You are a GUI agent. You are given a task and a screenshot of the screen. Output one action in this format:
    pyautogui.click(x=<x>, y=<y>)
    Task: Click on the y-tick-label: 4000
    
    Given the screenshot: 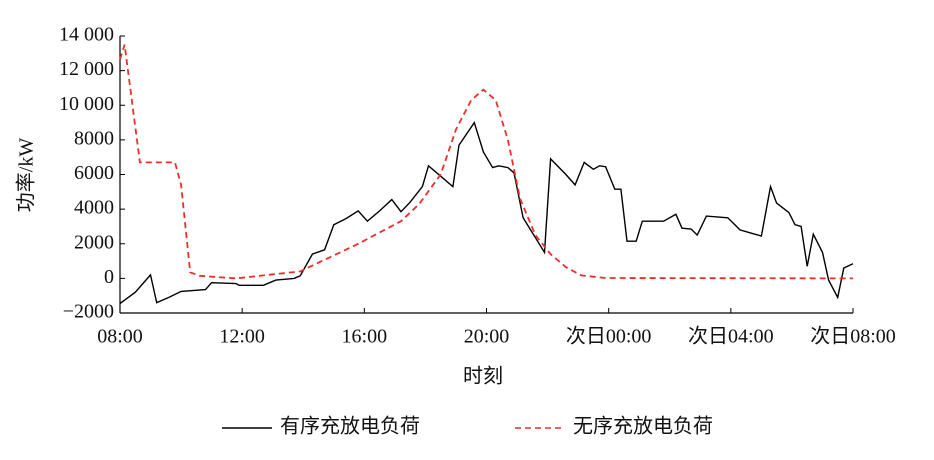 What is the action you would take?
    pyautogui.click(x=94, y=208)
    